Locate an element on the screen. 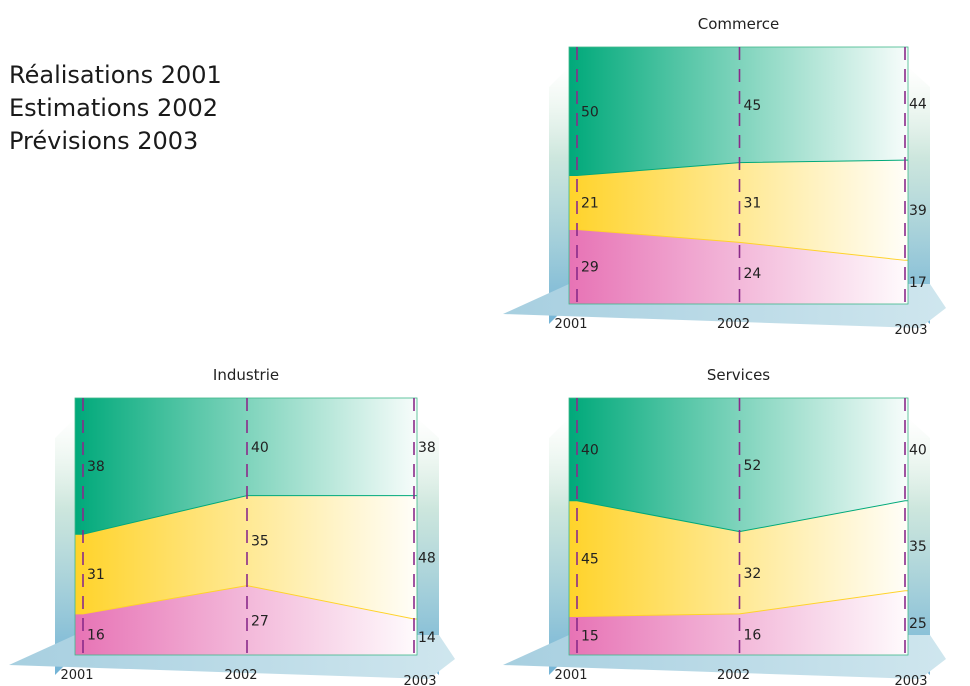 The height and width of the screenshot is (686, 970). data-label: 39 is located at coordinates (918, 211).